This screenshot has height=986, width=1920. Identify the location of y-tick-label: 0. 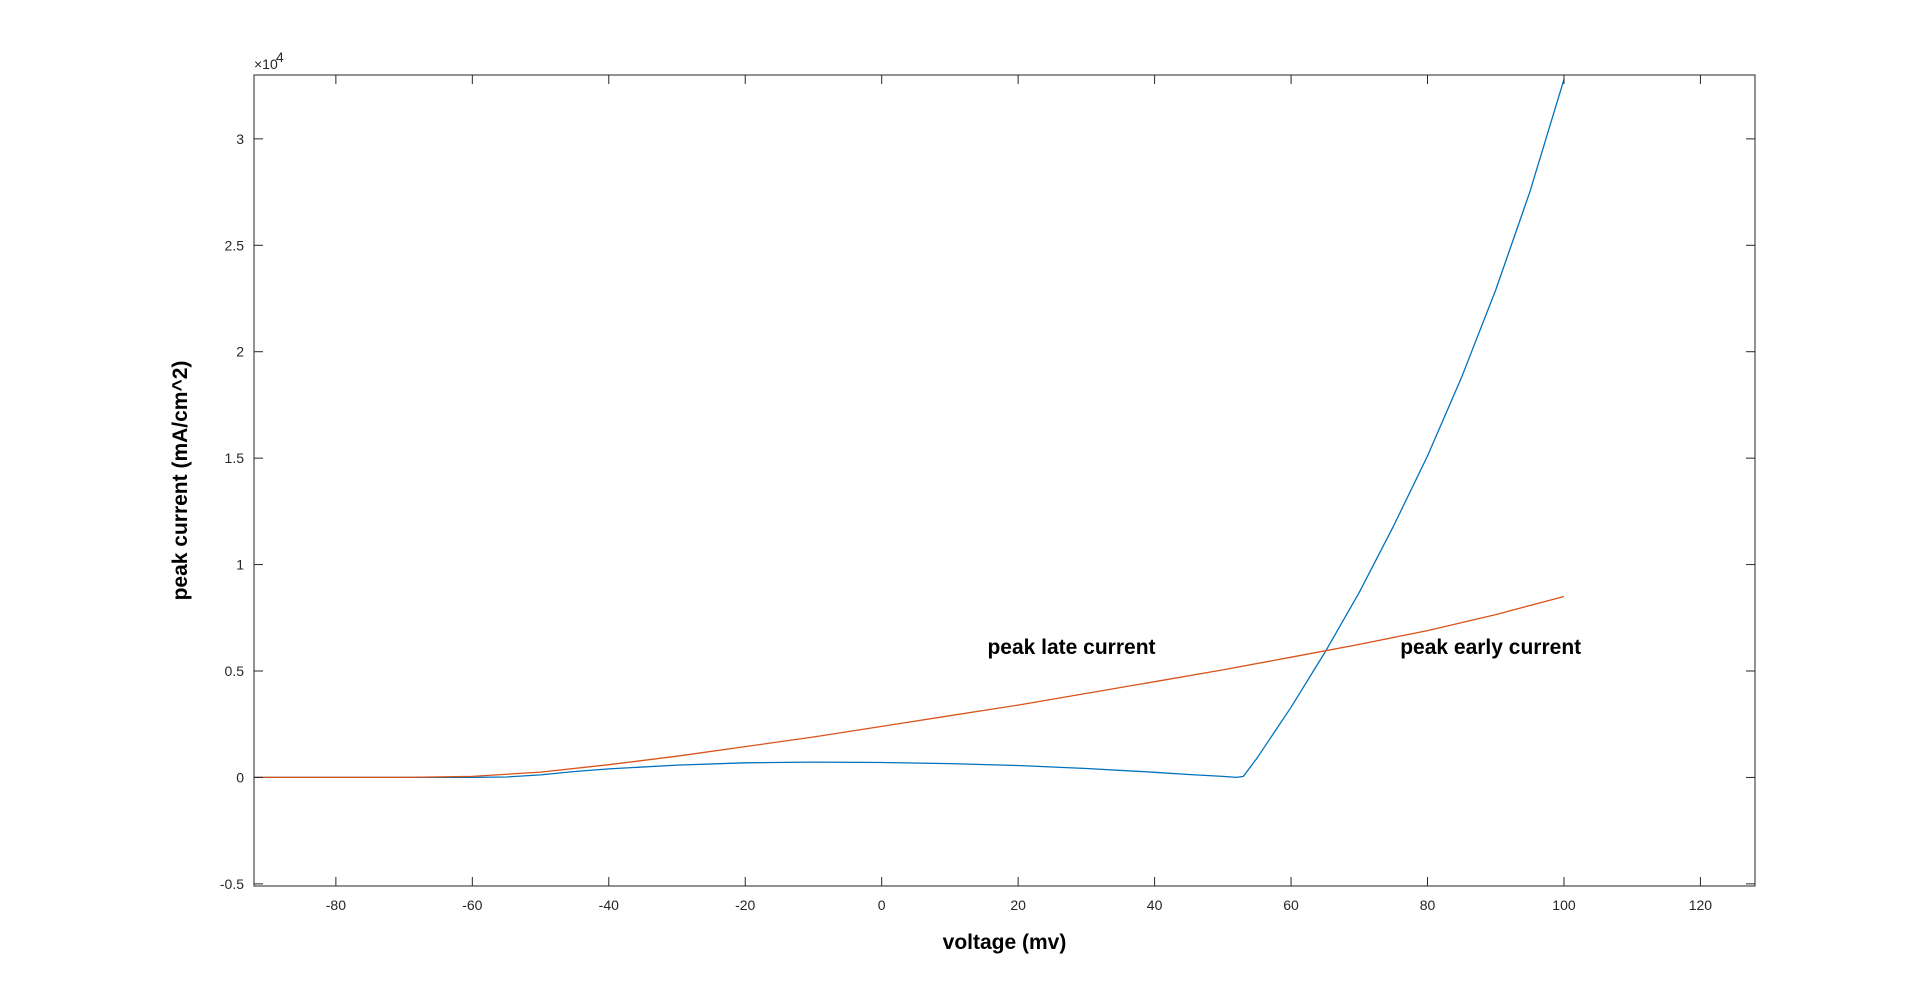
(240, 777).